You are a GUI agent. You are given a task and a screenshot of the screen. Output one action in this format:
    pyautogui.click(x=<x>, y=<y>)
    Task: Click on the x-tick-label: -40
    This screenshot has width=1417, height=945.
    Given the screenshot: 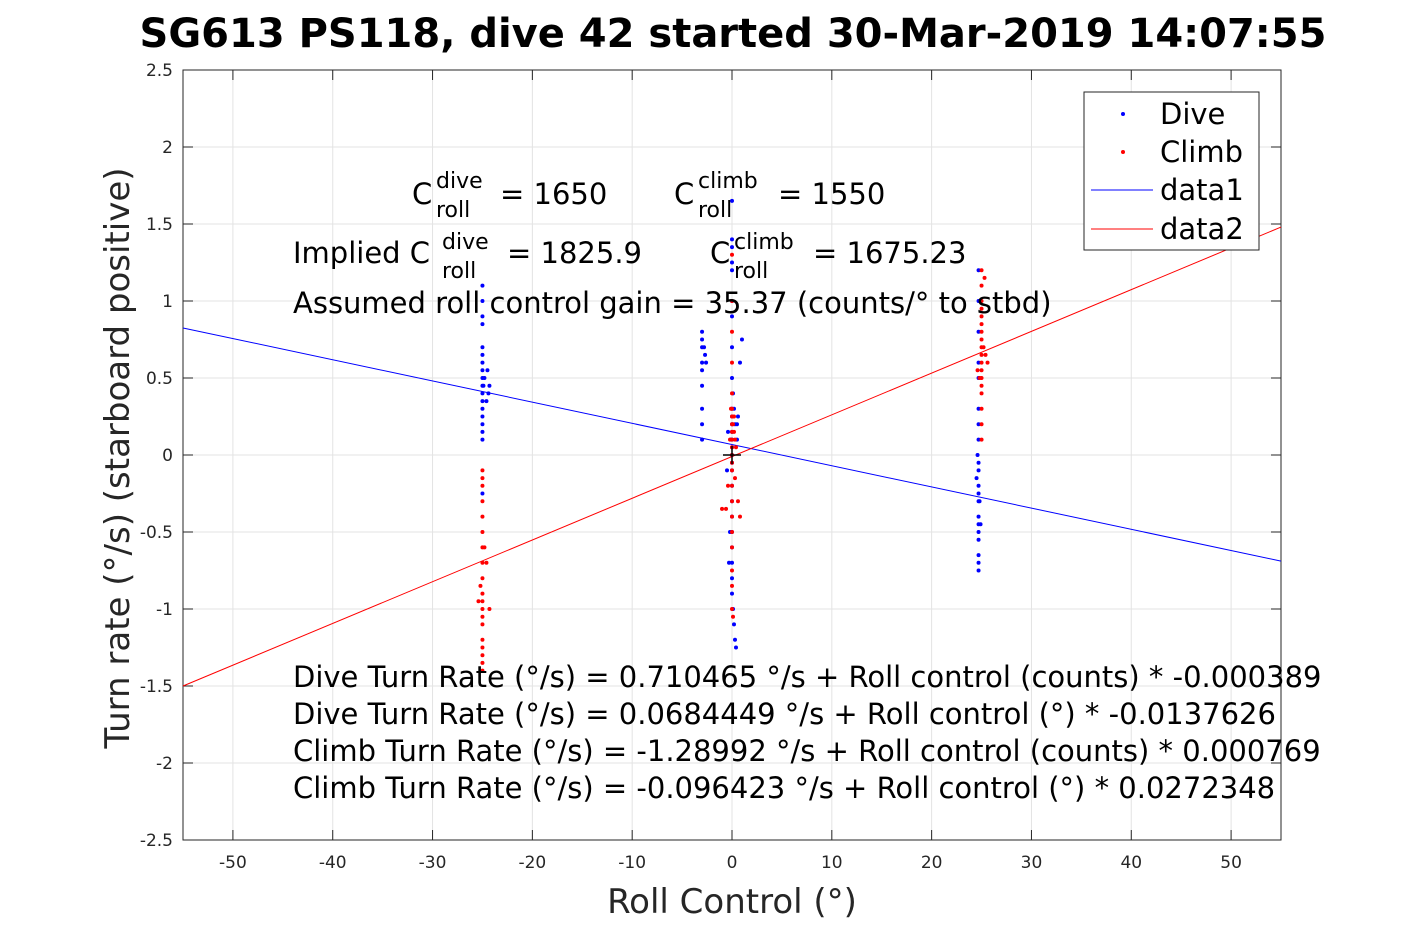 What is the action you would take?
    pyautogui.click(x=333, y=863)
    